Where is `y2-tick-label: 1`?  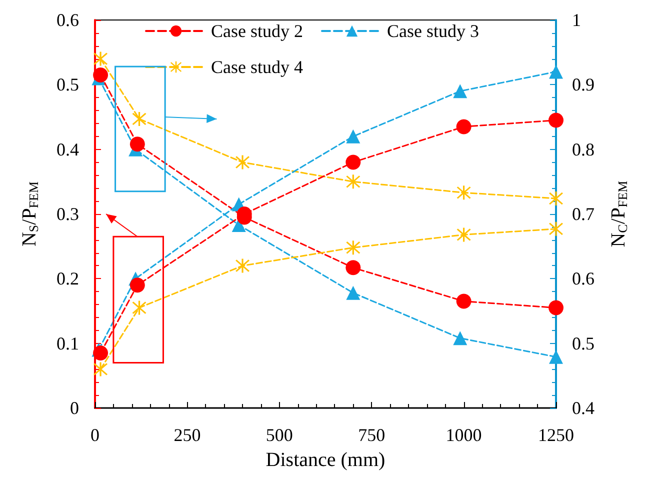 y2-tick-label: 1 is located at coordinates (576, 20).